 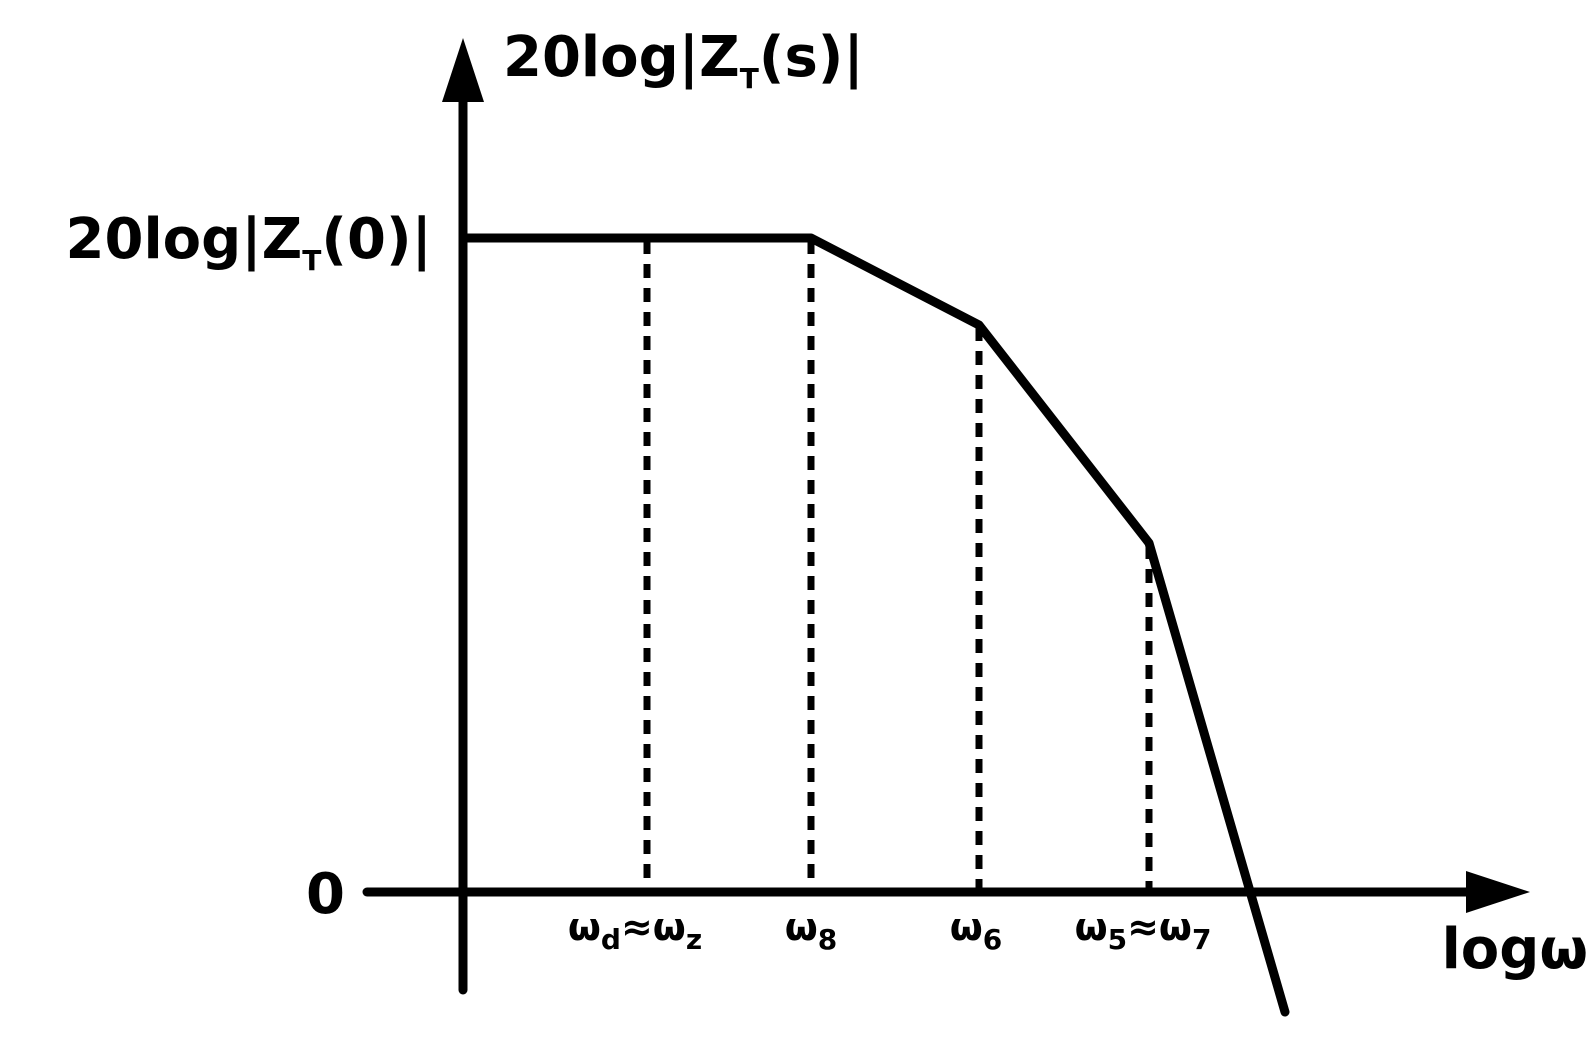 What do you see at coordinates (463, 70) in the screenshot?
I see `y-axis-arrowhead` at bounding box center [463, 70].